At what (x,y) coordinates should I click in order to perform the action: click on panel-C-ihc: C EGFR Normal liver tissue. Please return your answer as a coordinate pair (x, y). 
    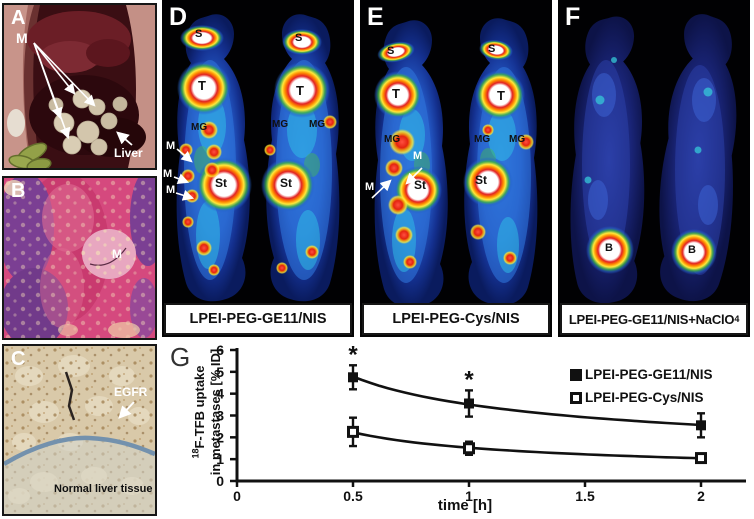
    Looking at the image, I should click on (79, 430).